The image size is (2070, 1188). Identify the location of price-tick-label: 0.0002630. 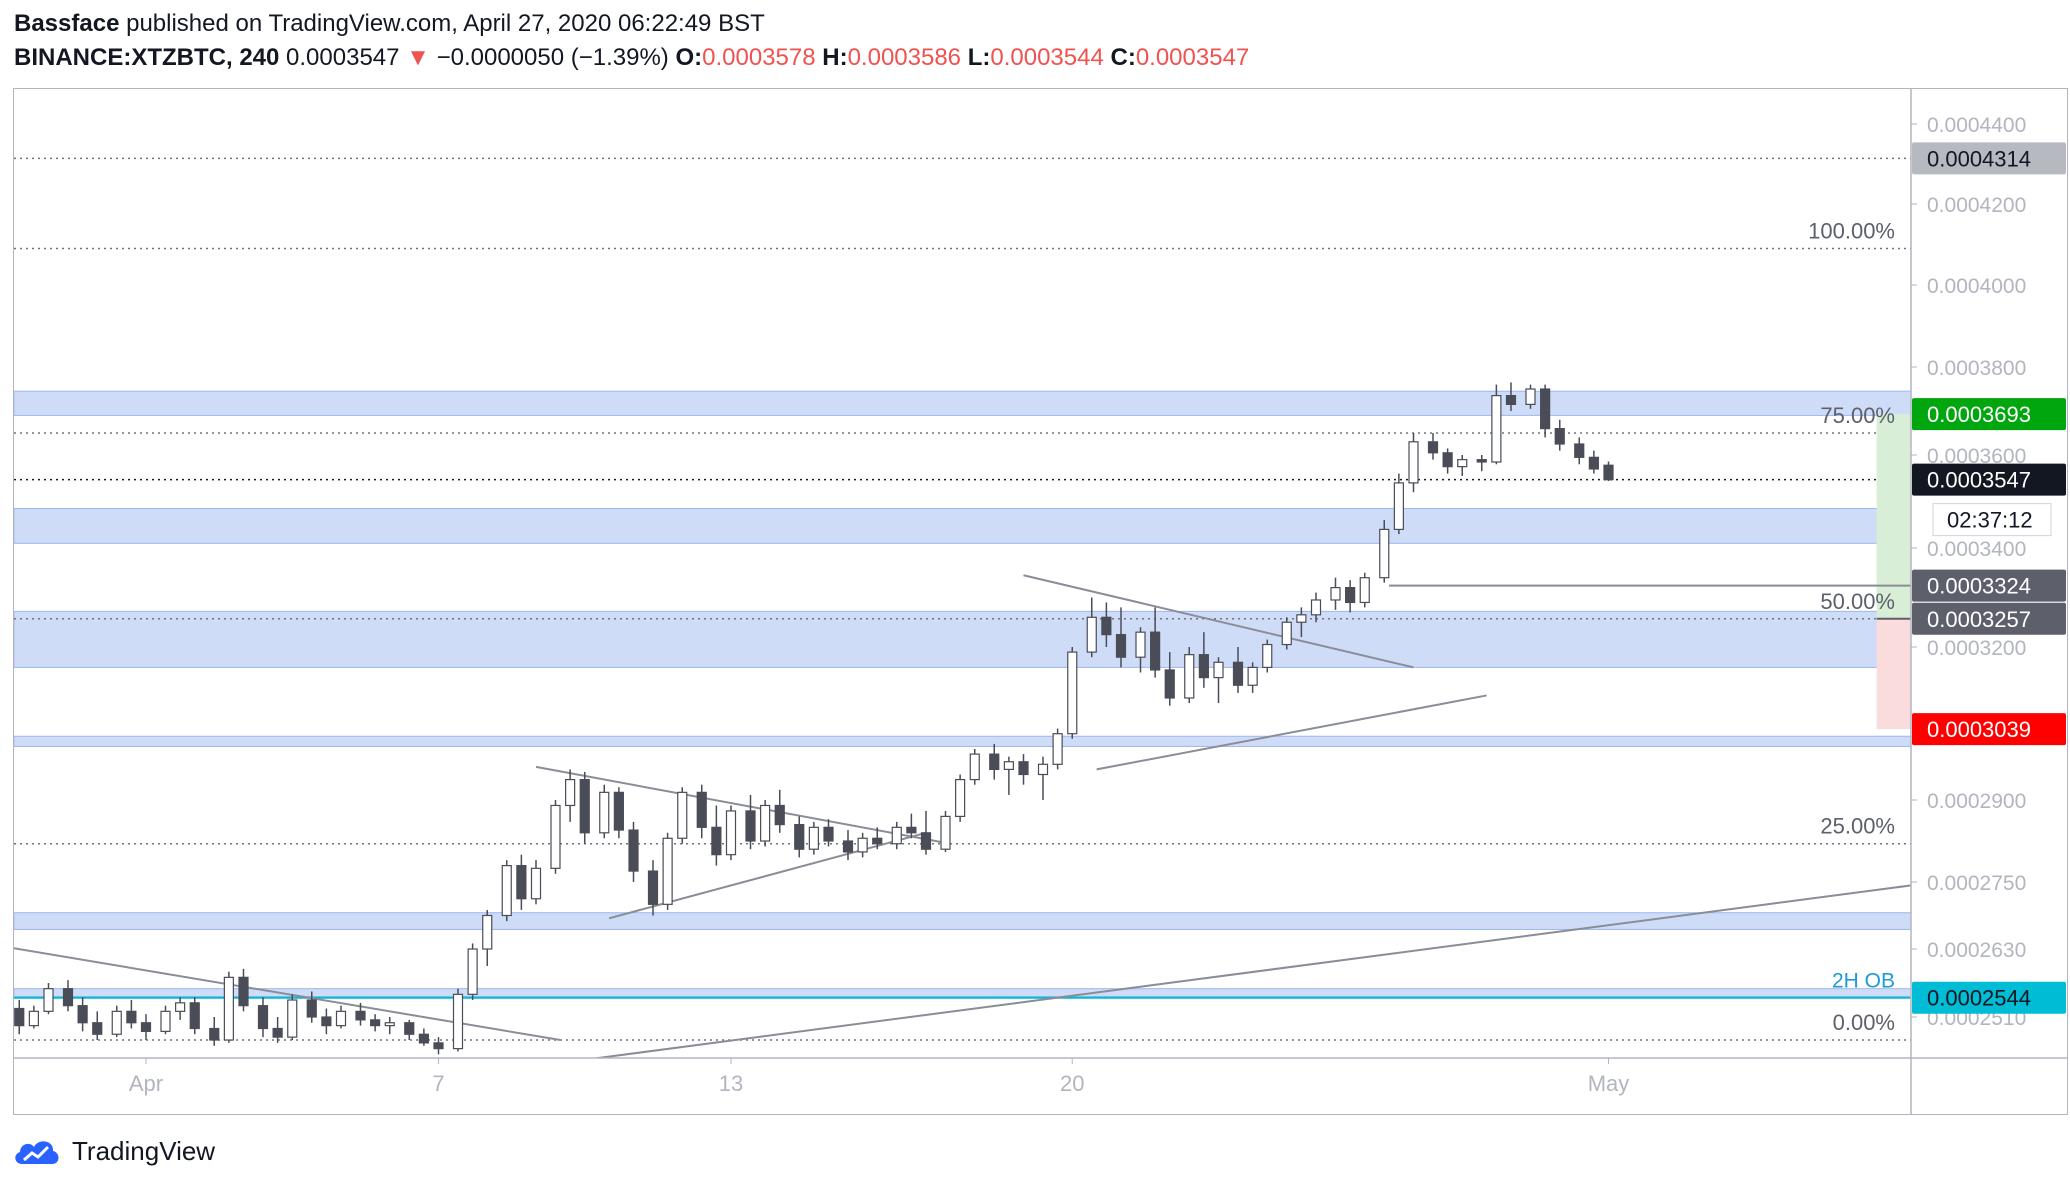
(1976, 950).